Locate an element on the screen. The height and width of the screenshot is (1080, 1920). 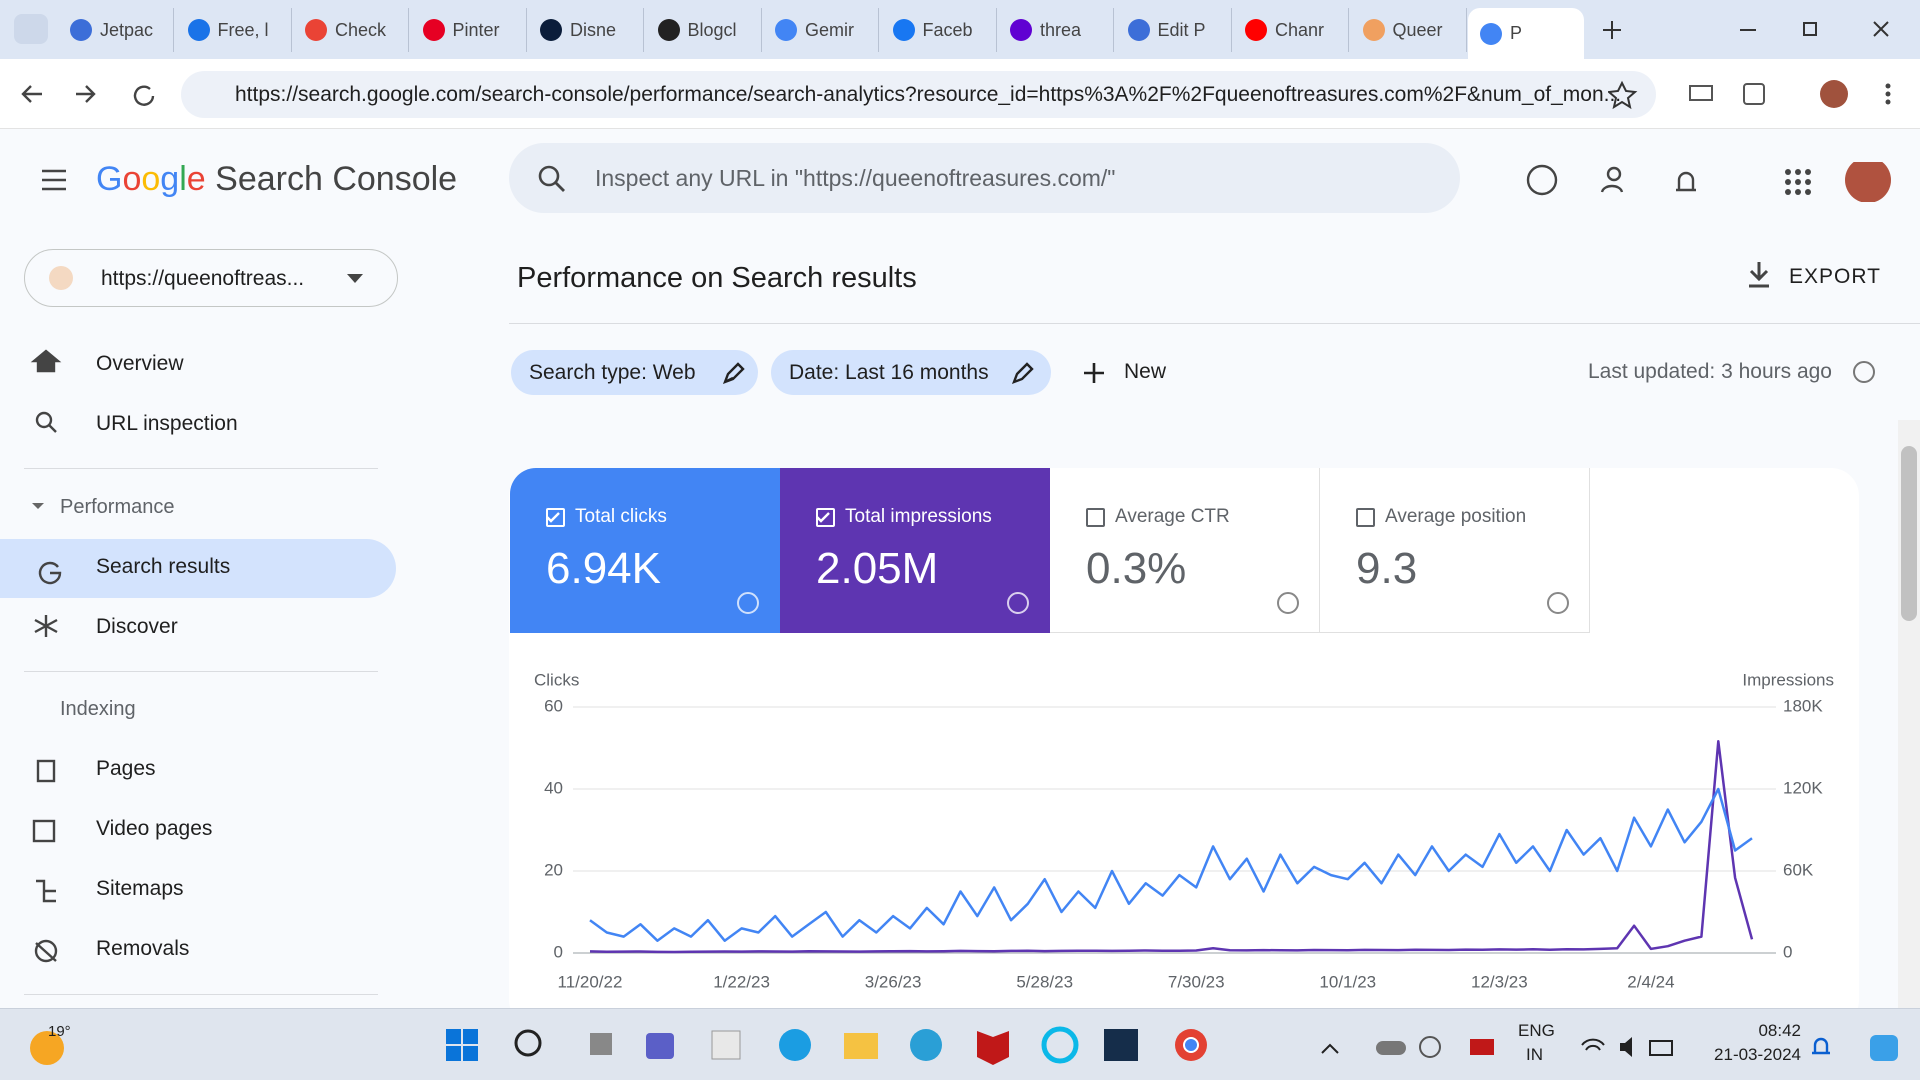
chip-label: Date: Last 16 months is located at coordinates (889, 372).